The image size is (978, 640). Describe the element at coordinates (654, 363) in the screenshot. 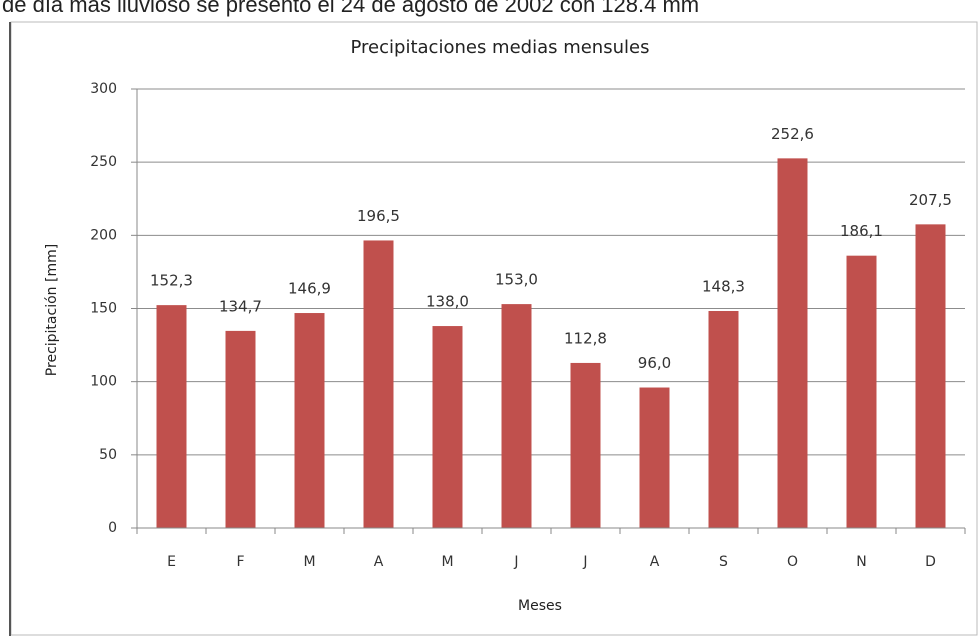

I see `value-label: 96,0` at that location.